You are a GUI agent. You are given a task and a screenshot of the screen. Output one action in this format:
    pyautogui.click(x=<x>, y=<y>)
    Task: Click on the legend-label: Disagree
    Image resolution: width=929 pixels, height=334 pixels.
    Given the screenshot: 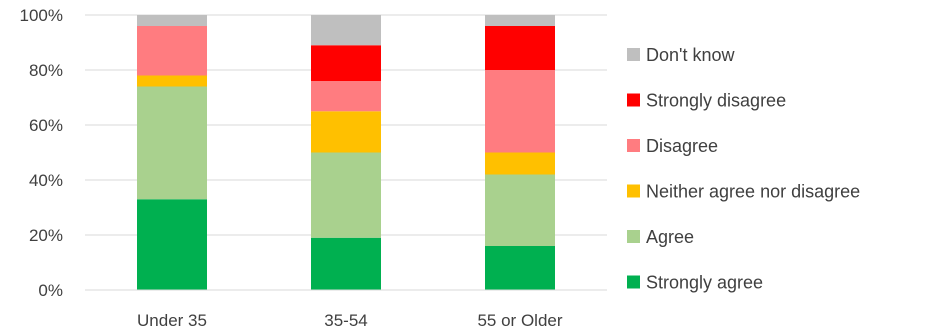 What is the action you would take?
    pyautogui.click(x=682, y=146)
    